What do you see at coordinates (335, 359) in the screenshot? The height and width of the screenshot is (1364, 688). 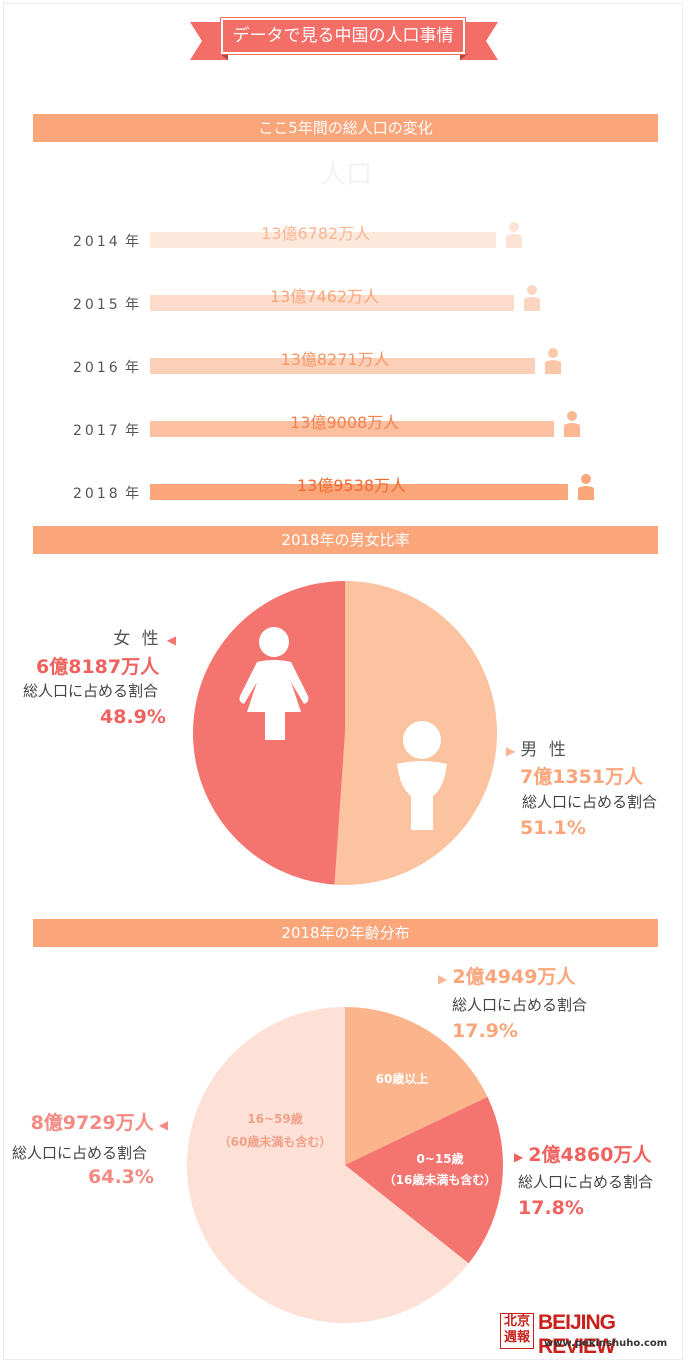 I see `population-value-label: 13億8271万人` at bounding box center [335, 359].